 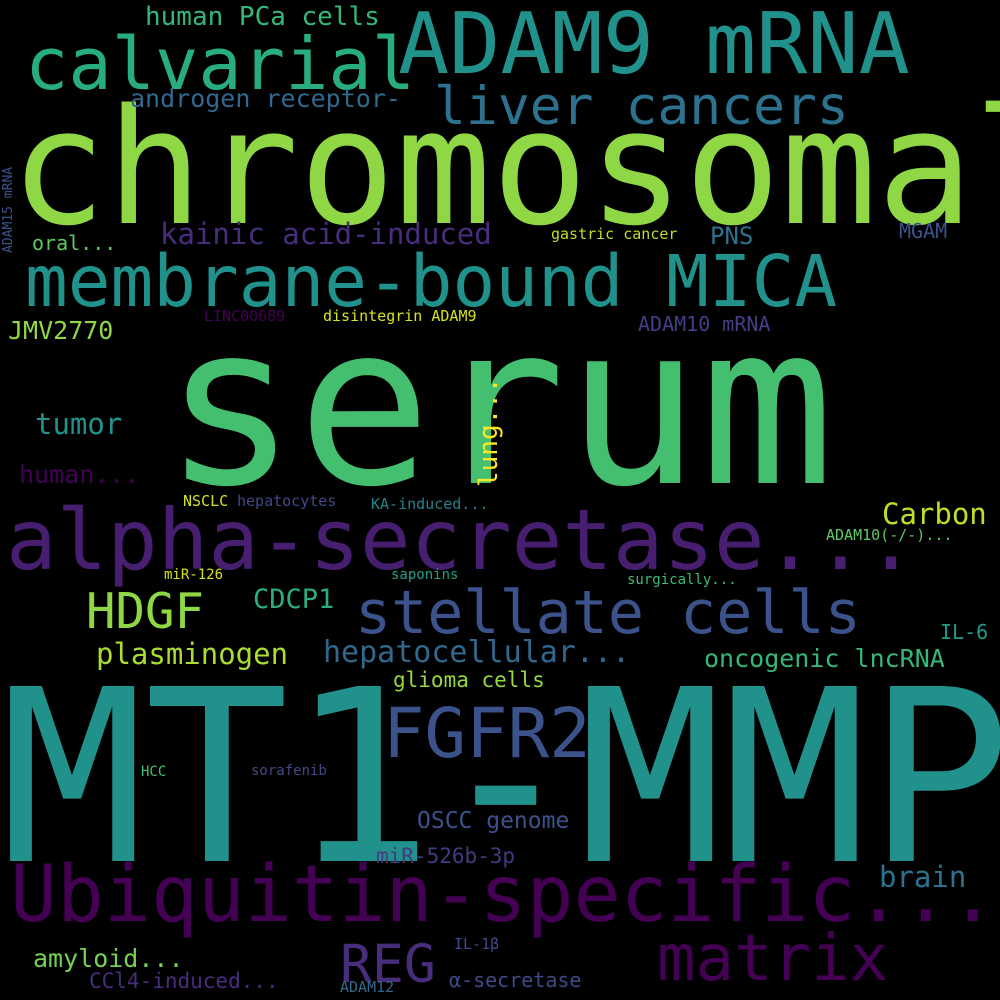 I want to click on word-liver-cancers: liver cancers, so click(x=641, y=106).